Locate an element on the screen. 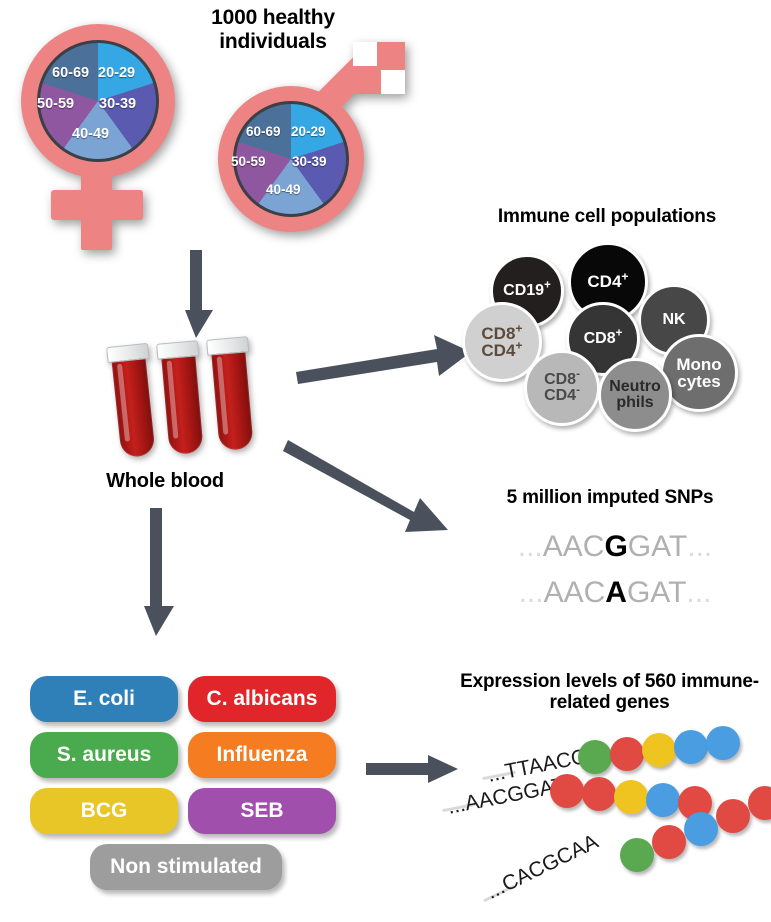 This screenshot has width=771, height=922. immune-cell-label: CD8- CD4- is located at coordinates (562, 386).